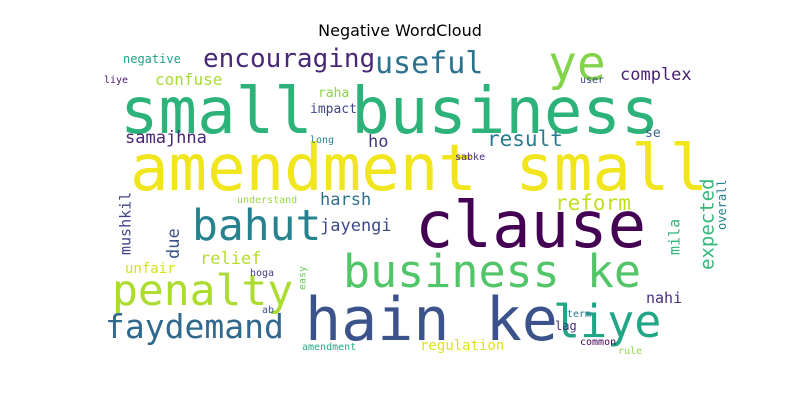  I want to click on chart-title: Negative WordCloud, so click(400, 30).